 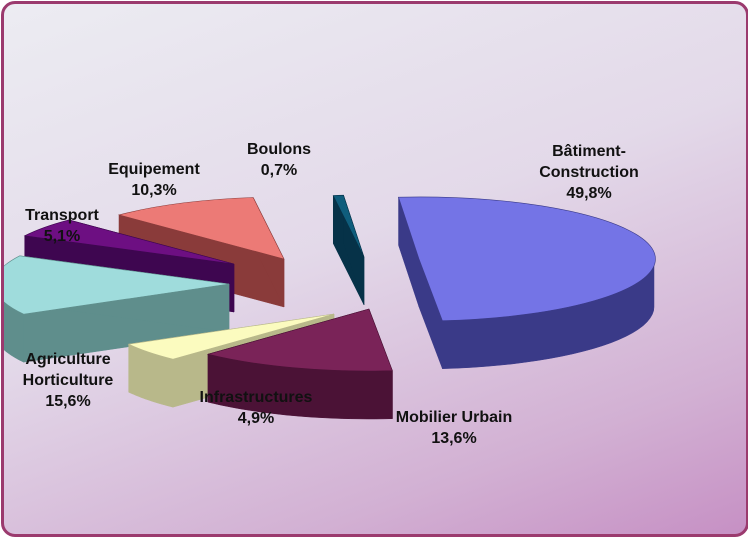 What do you see at coordinates (62, 215) in the screenshot?
I see `slice-label: Transport` at bounding box center [62, 215].